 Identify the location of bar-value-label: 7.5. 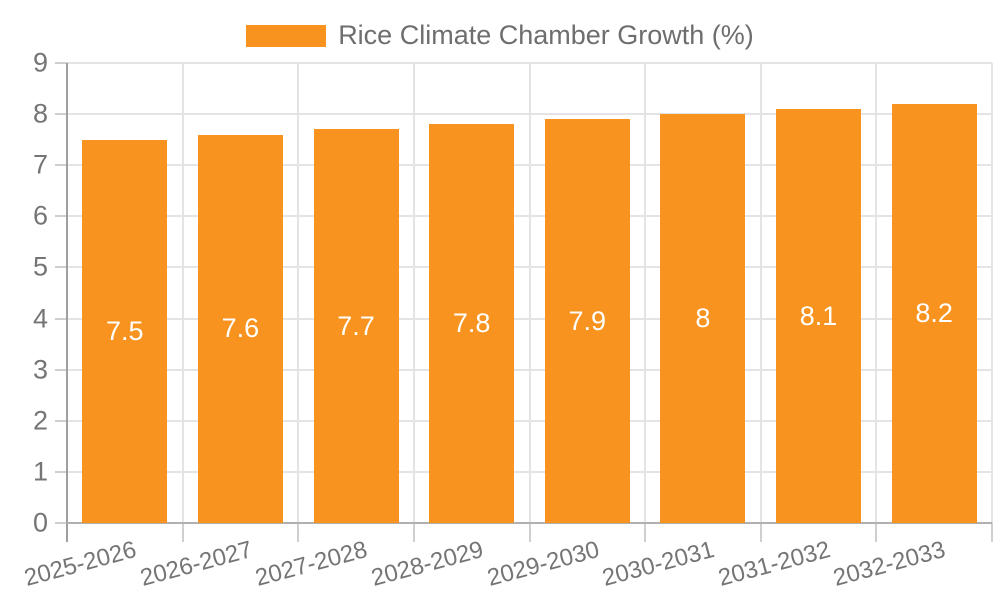
(125, 330).